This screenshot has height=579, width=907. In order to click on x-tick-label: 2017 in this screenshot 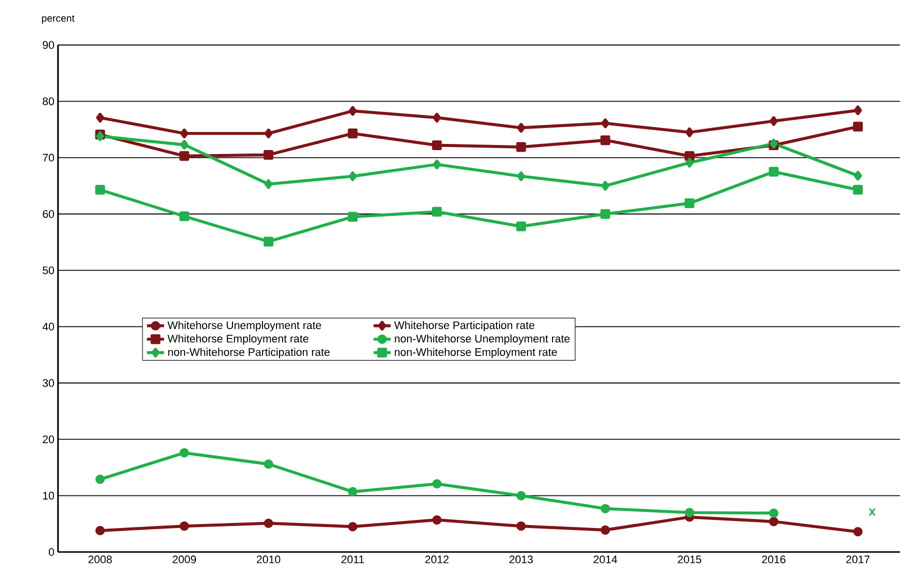, I will do `click(858, 560)`.